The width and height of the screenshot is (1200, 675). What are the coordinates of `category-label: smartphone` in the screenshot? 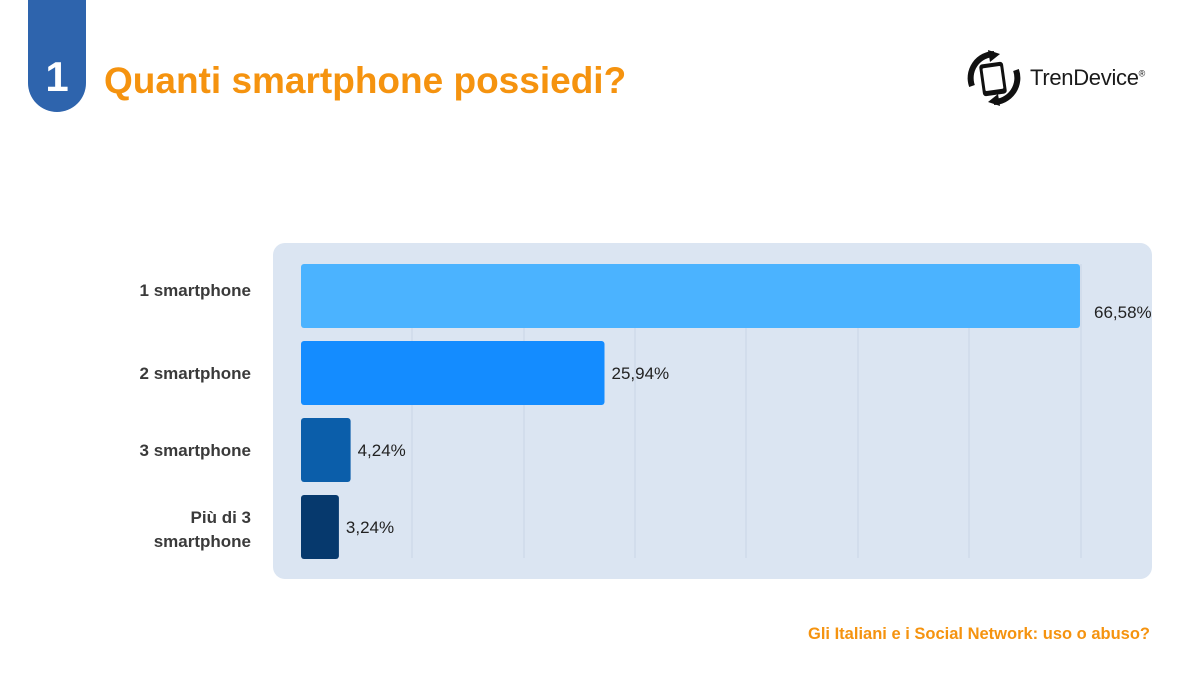 It's located at (202, 541).